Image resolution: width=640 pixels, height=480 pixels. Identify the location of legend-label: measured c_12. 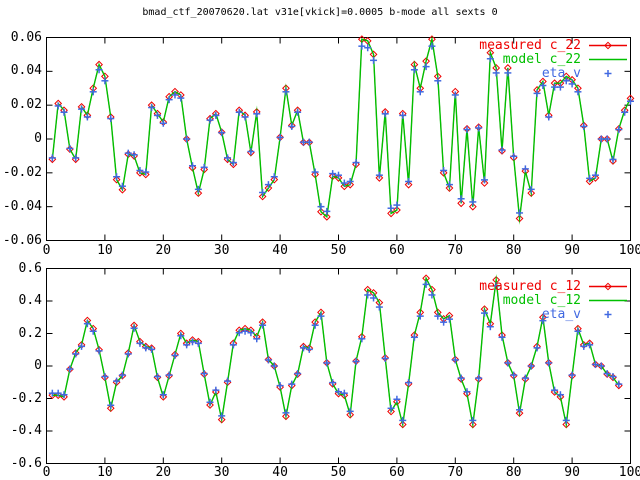
(530, 286).